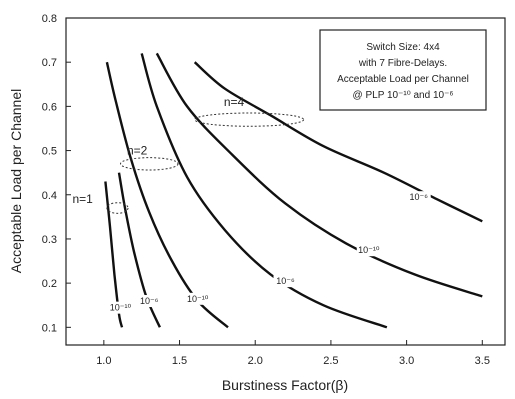  I want to click on y-tick-label: 0.8, so click(49, 19).